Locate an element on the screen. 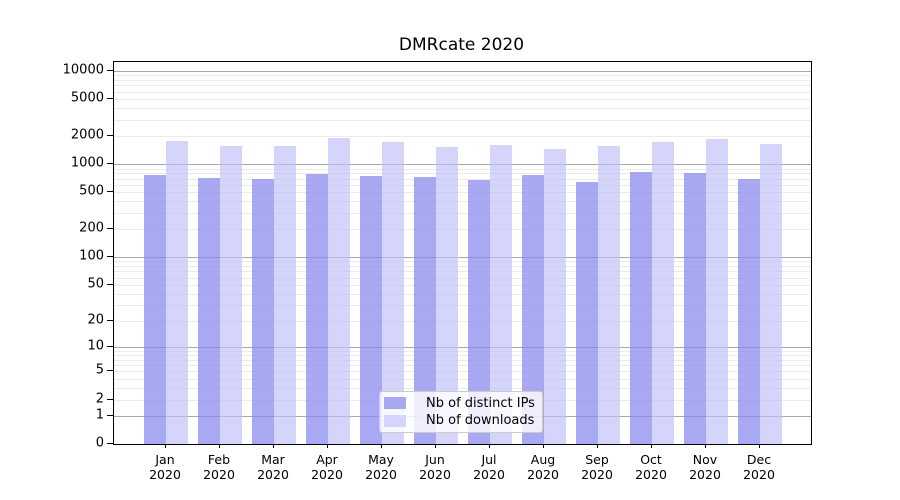 This screenshot has height=500, width=900. bar-downloads-jan is located at coordinates (177, 292).